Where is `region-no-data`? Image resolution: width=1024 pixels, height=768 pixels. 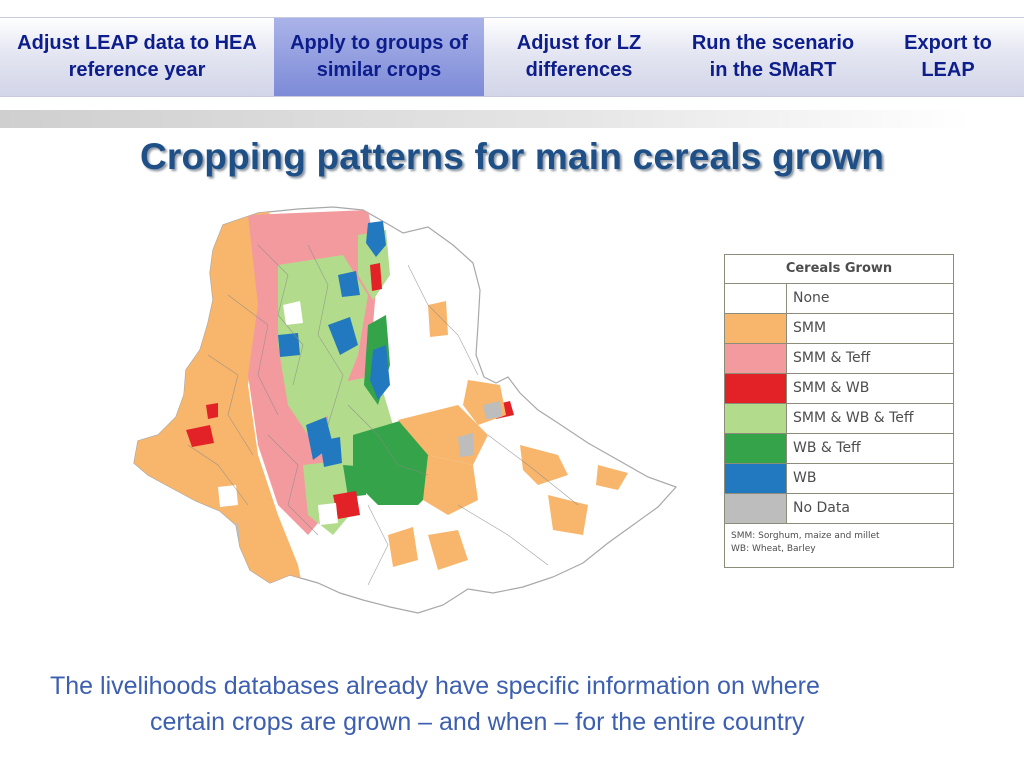
region-no-data is located at coordinates (492, 410).